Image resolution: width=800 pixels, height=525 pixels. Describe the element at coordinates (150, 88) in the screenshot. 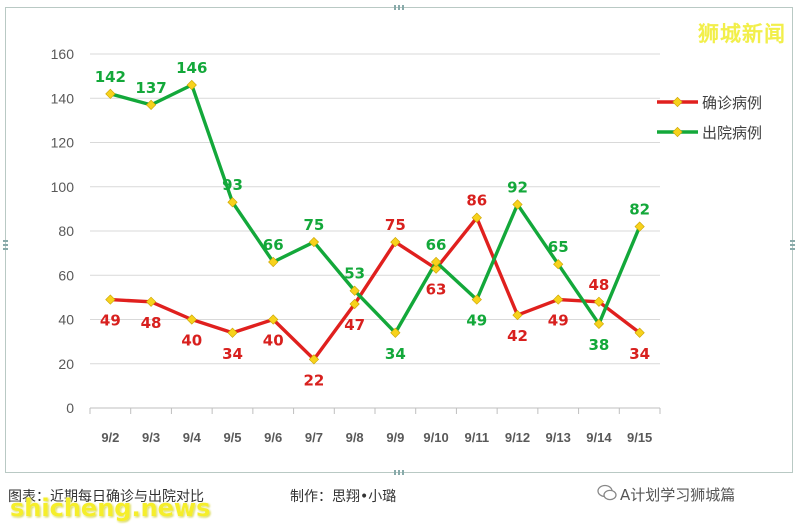

I see `data-label-discharged: 137` at that location.